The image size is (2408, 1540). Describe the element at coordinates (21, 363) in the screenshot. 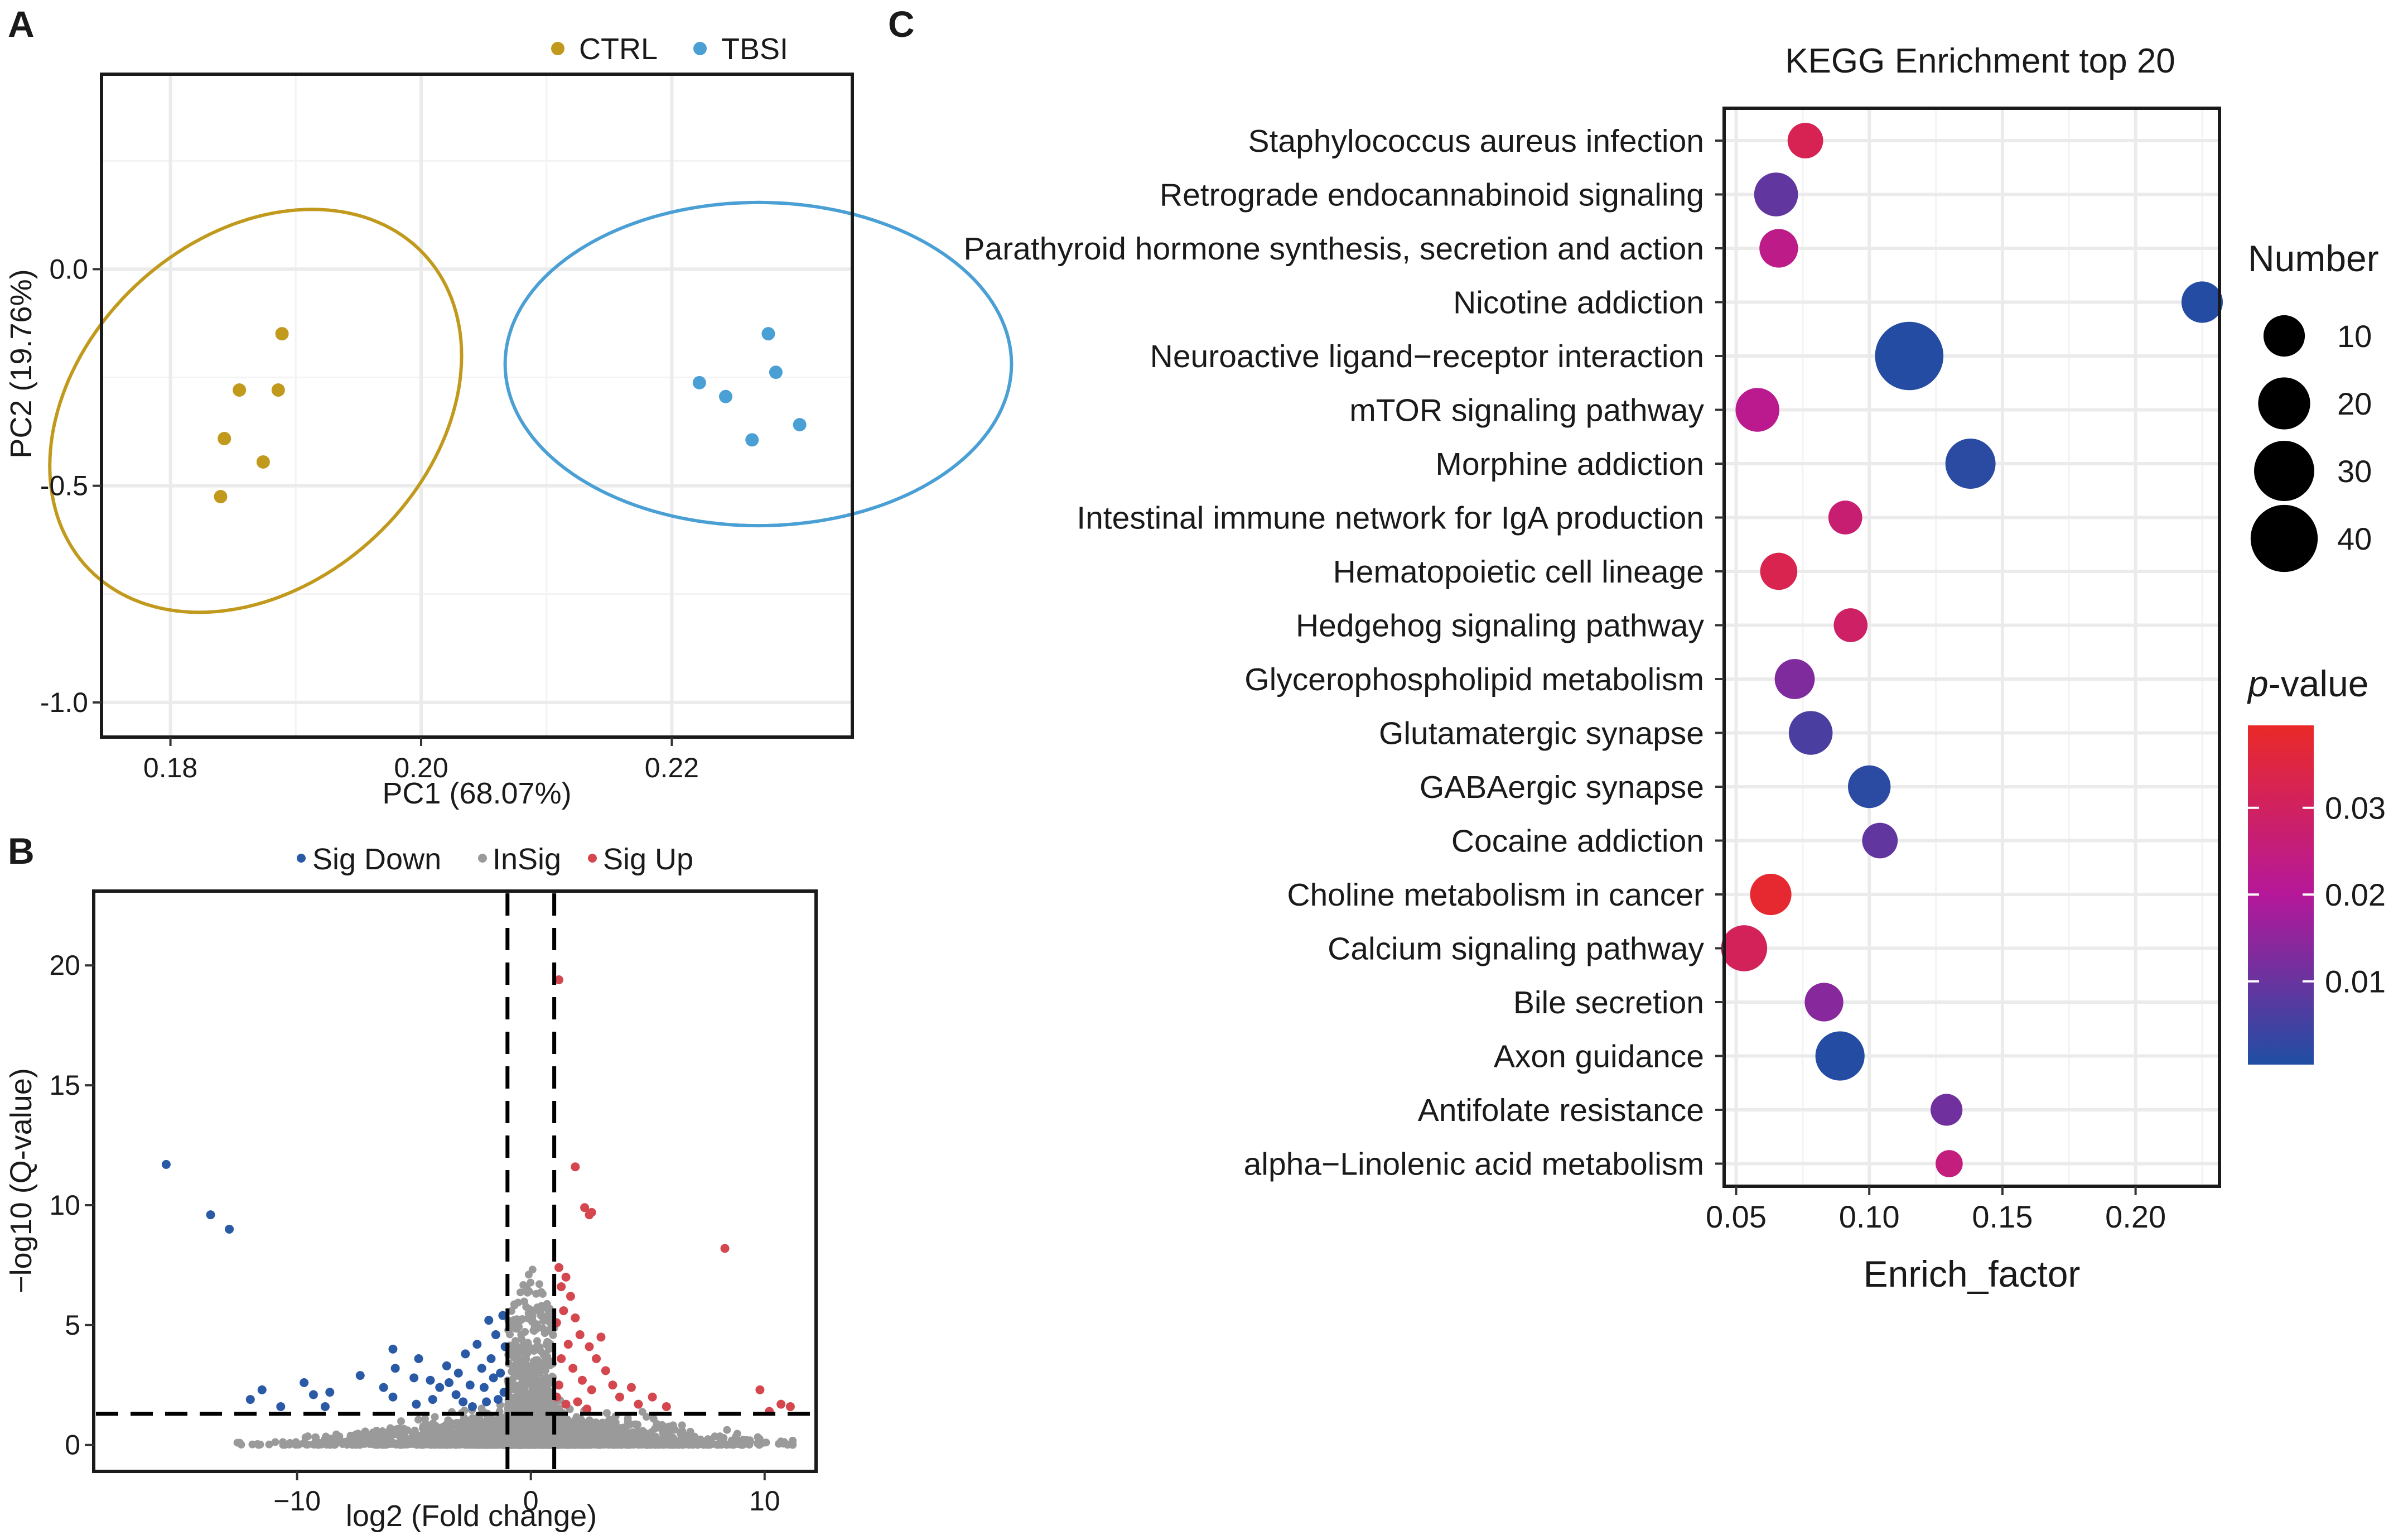

I see `pca-y-axis-title: PC2 (19.76%)` at that location.